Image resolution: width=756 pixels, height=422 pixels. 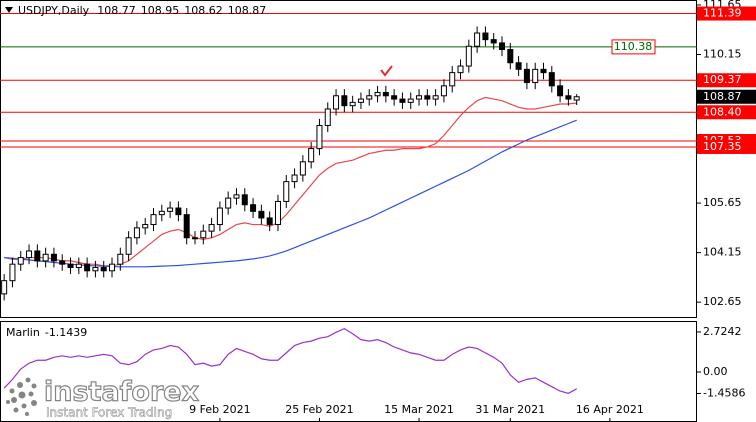 What do you see at coordinates (722, 111) in the screenshot?
I see `level-label: 108.40` at bounding box center [722, 111].